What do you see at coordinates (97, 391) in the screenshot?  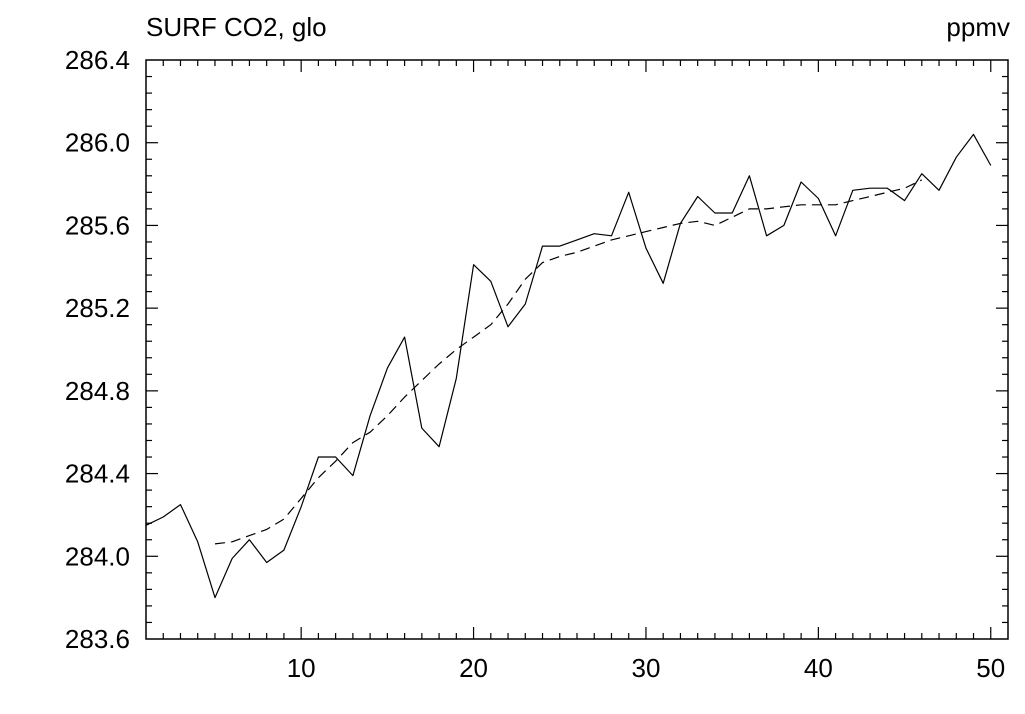 I see `y-tick-label: 284.8` at bounding box center [97, 391].